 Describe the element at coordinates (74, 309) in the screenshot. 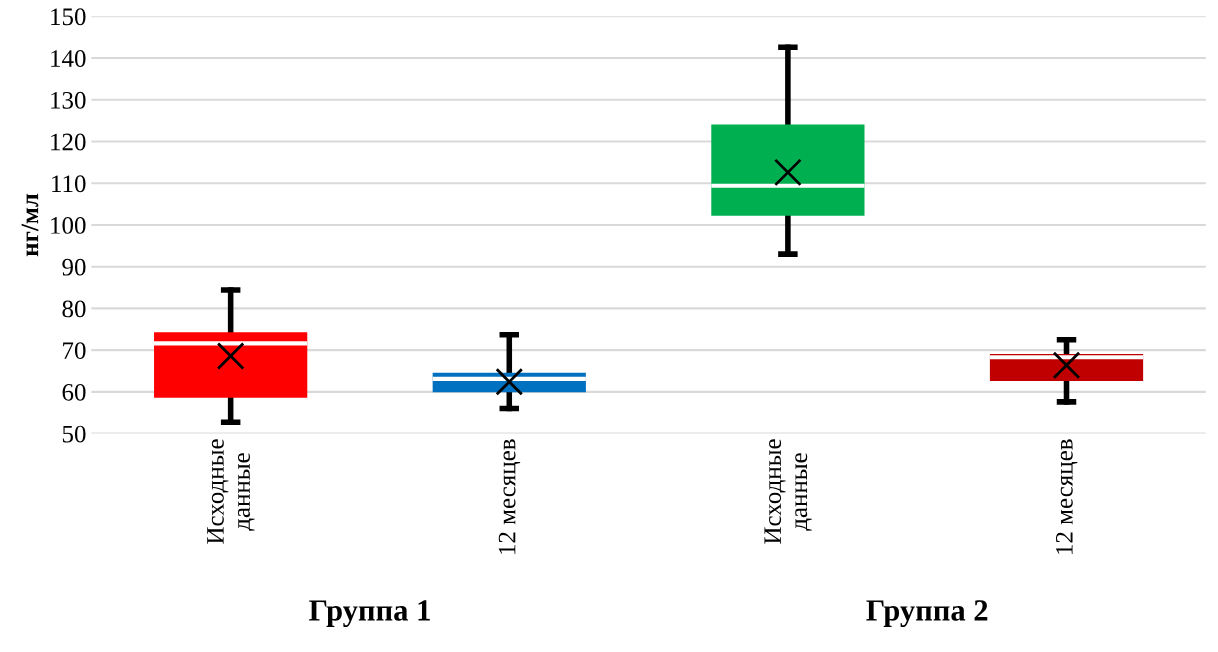

I see `y-tick-label: 80` at that location.